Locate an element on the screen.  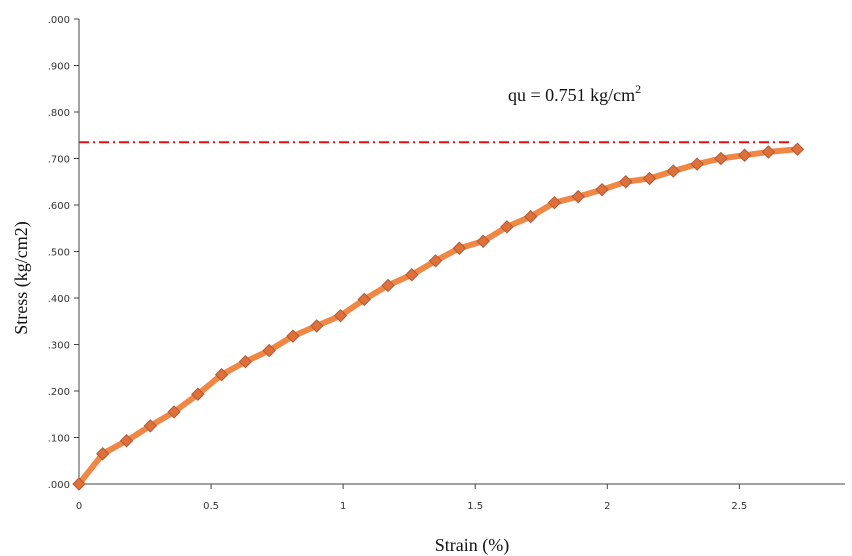
y-tick-label: .900 is located at coordinates (59, 67).